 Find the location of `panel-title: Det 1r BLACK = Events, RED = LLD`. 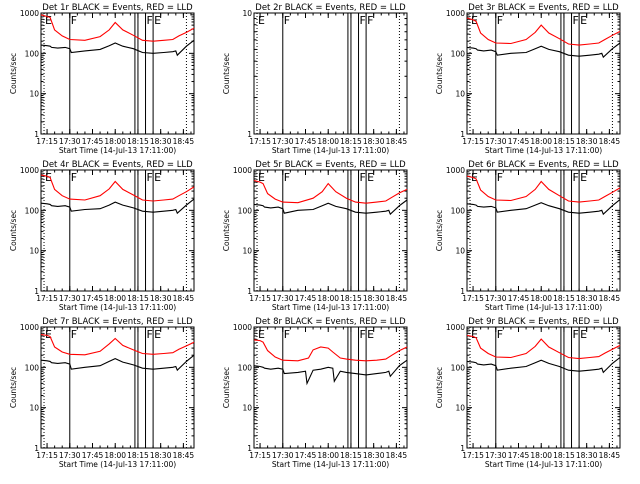

panel-title: Det 1r BLACK = Events, RED = LLD is located at coordinates (117, 8).